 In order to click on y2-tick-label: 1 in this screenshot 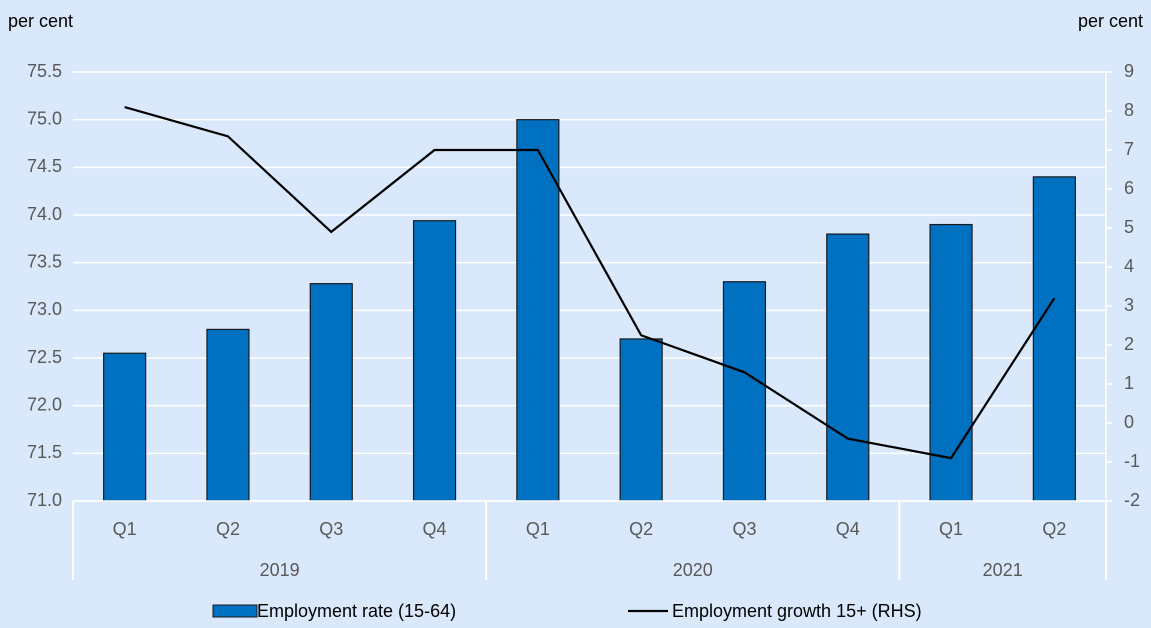, I will do `click(1129, 383)`.